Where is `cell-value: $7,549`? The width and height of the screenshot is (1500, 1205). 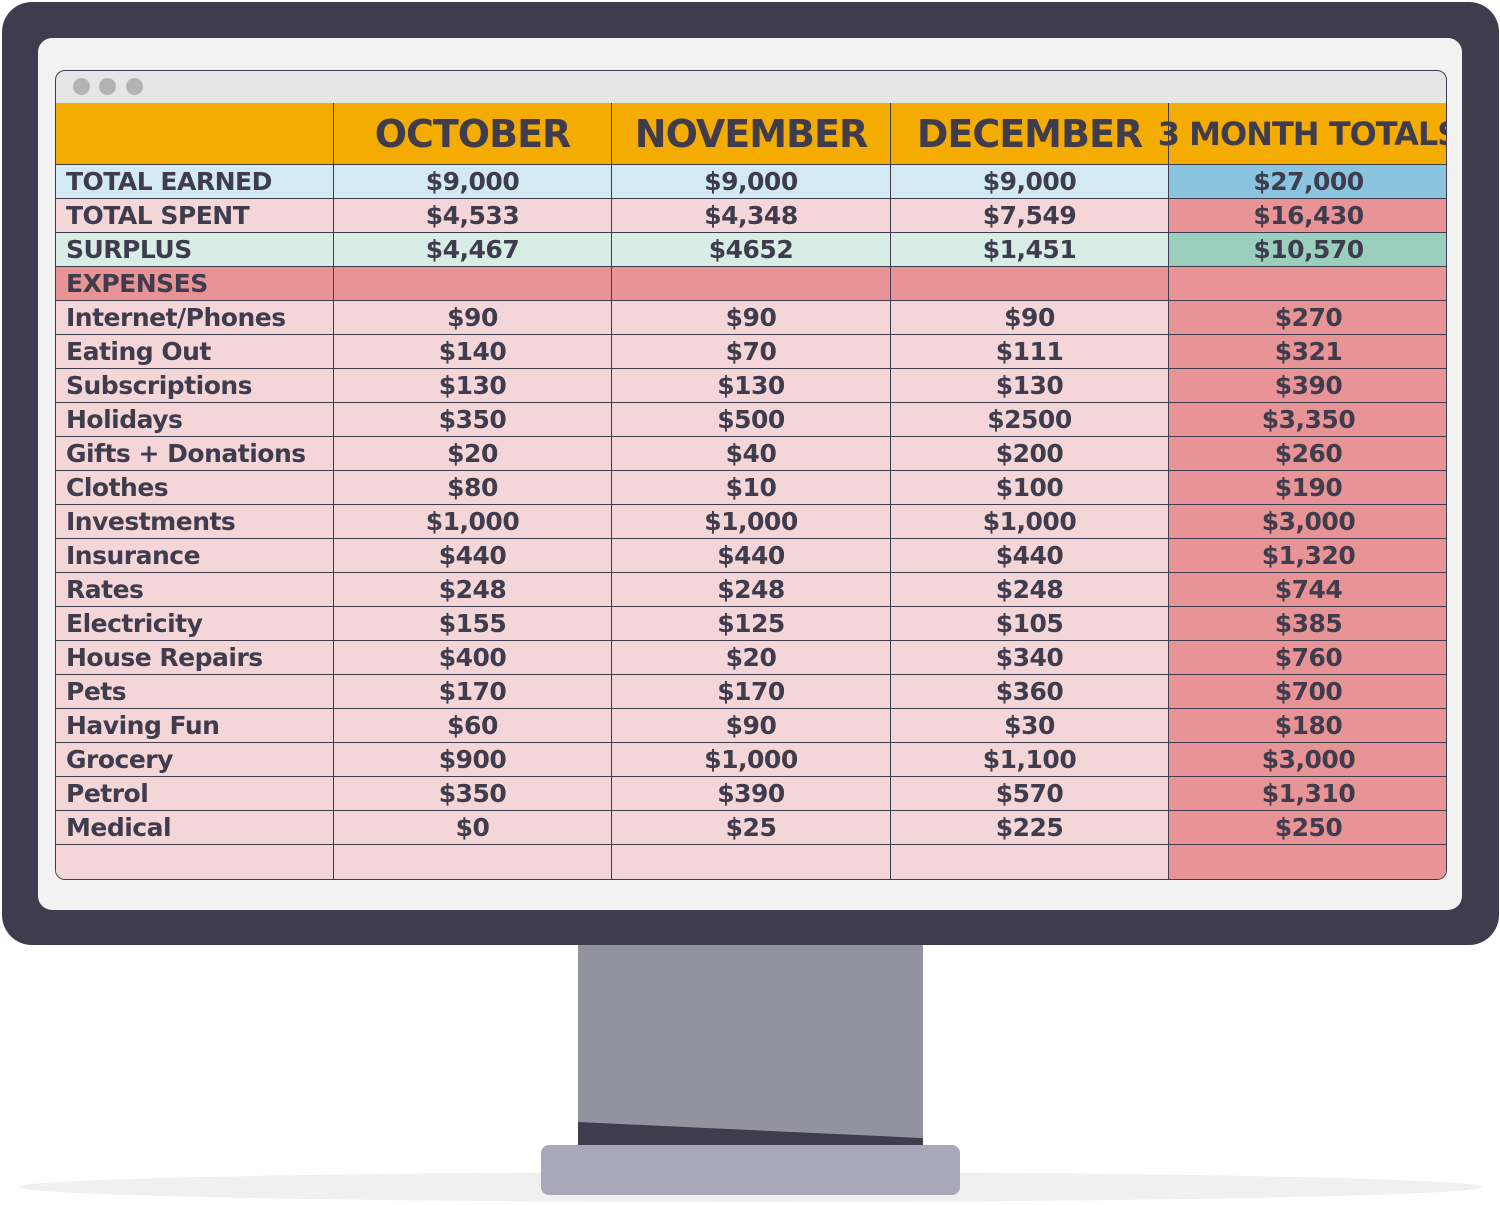 cell-value: $7,549 is located at coordinates (1030, 216).